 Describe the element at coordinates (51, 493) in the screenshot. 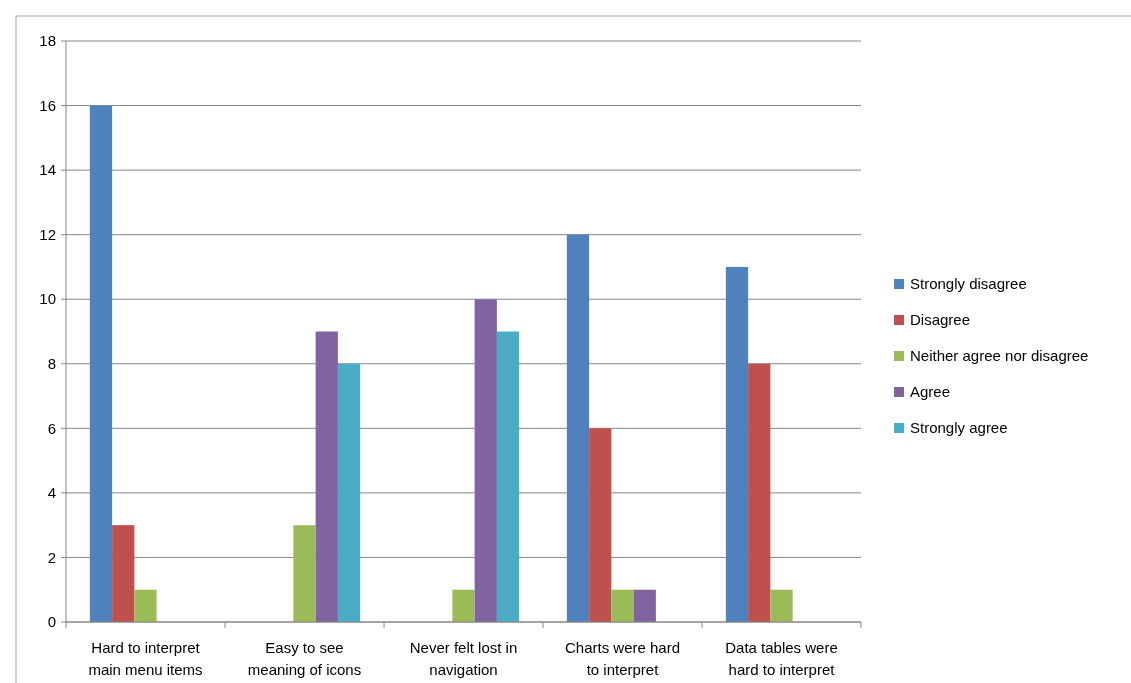

I see `y-tick-label: 4` at that location.